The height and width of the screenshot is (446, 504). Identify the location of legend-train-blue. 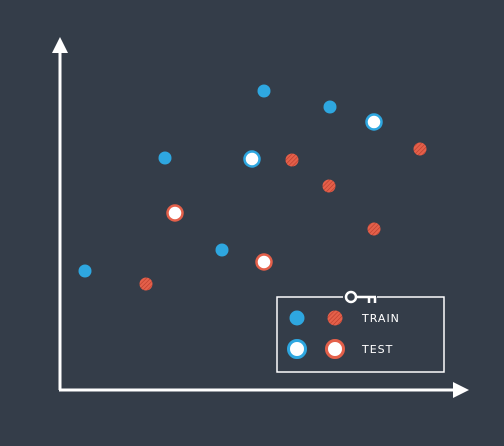
(297, 318).